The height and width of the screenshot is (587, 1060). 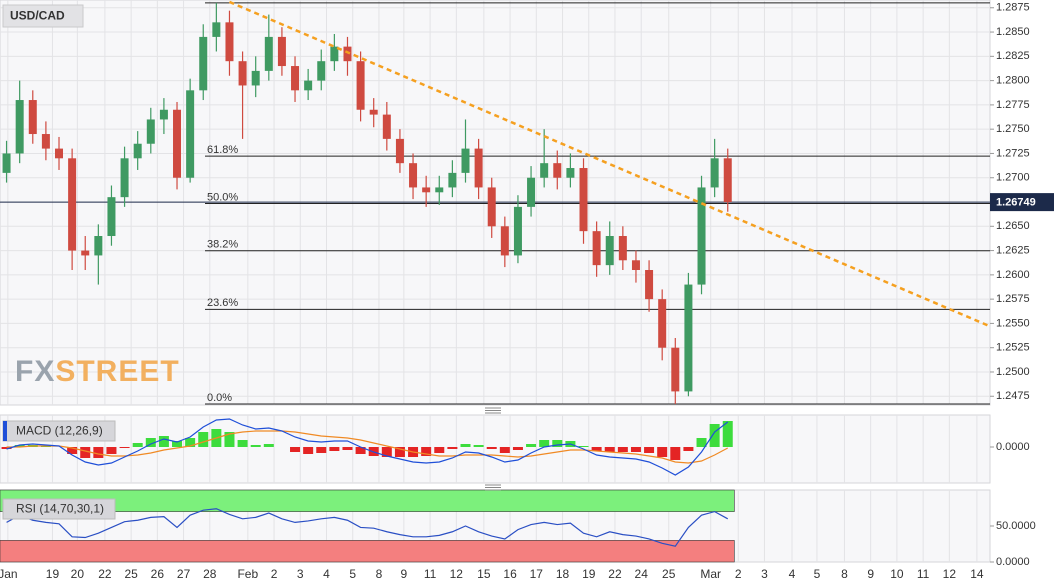 What do you see at coordinates (37, 16) in the screenshot?
I see `symbol-label: USD/CAD` at bounding box center [37, 16].